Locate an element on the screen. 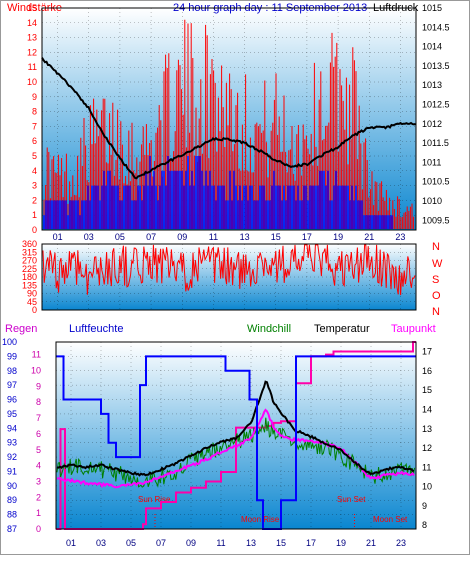  humidity-axis-tick: 98 is located at coordinates (12, 371).